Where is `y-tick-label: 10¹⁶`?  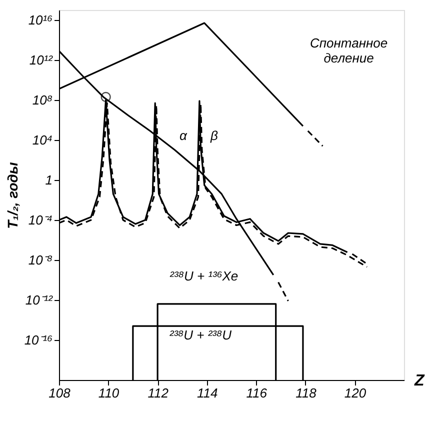
y-tick-label: 10¹⁶ is located at coordinates (41, 20).